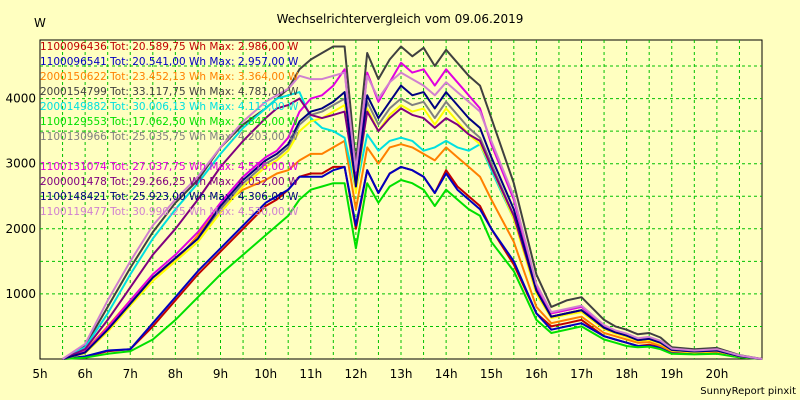 The width and height of the screenshot is (800, 400). Describe the element at coordinates (39, 374) in the screenshot. I see `x-tick-label: 5h` at that location.